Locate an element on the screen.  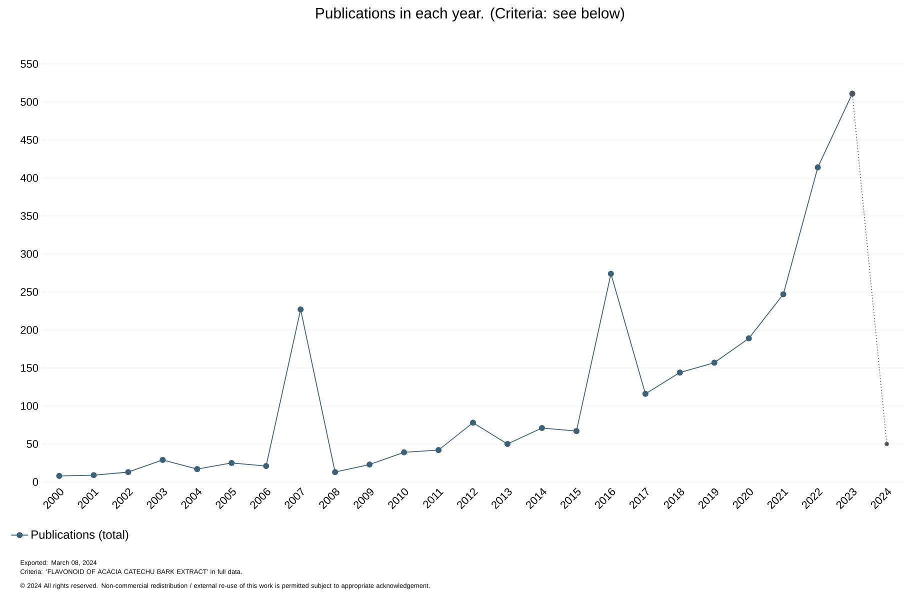
y-tick-label: 150 is located at coordinates (29, 368).